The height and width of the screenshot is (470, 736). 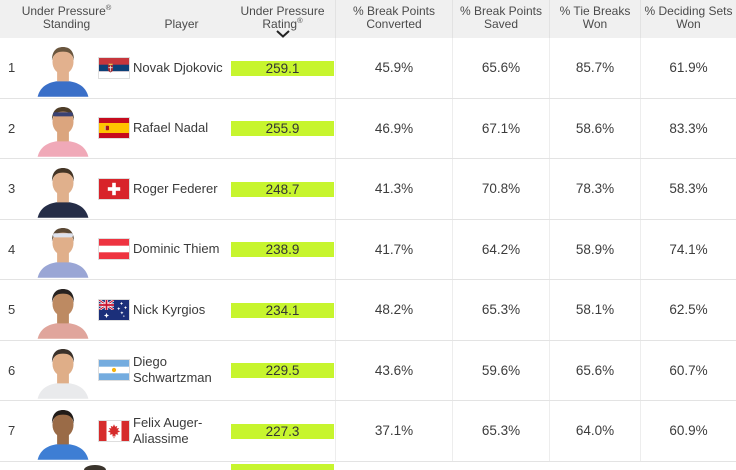 I want to click on bp-converted-cell: 46.9%, so click(x=393, y=128).